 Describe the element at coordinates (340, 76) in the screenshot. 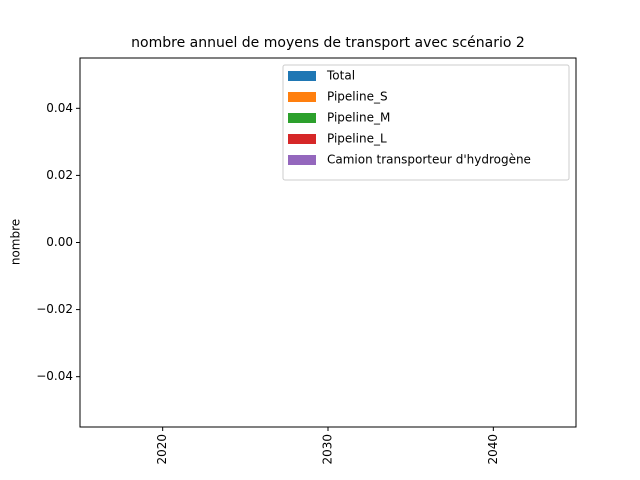

I see `legend-label: Total` at that location.